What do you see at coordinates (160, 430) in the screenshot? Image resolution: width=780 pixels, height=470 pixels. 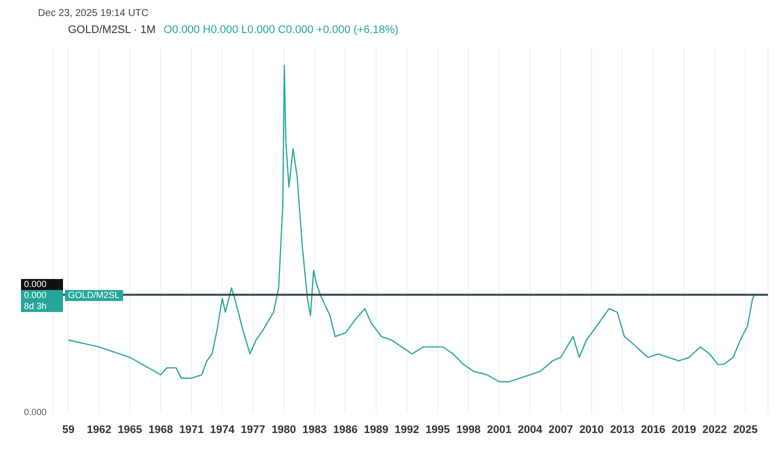 I see `x-tick-label: 1968` at bounding box center [160, 430].